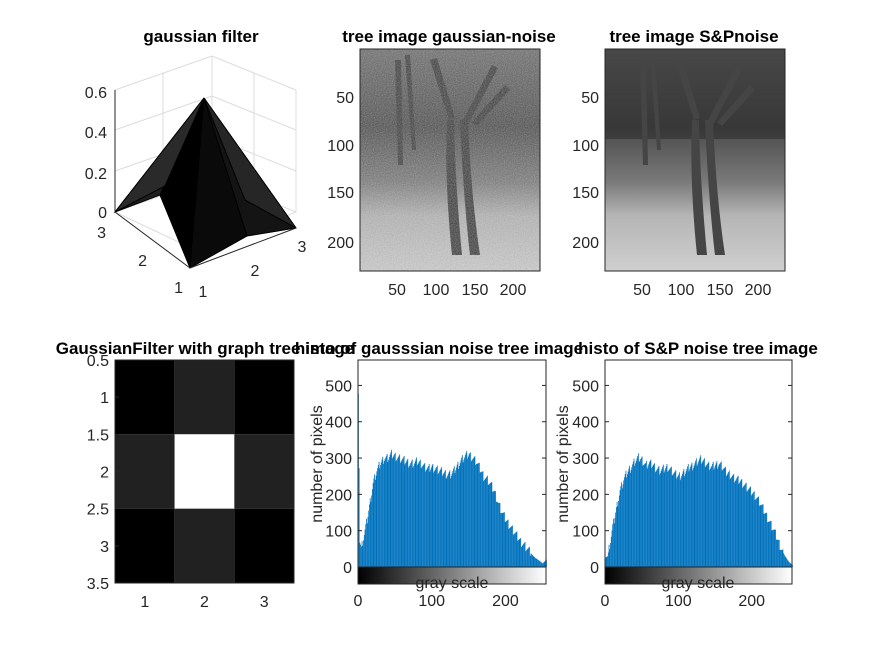 This screenshot has height=656, width=875. What do you see at coordinates (758, 290) in the screenshot?
I see `x-tick: 200` at bounding box center [758, 290].